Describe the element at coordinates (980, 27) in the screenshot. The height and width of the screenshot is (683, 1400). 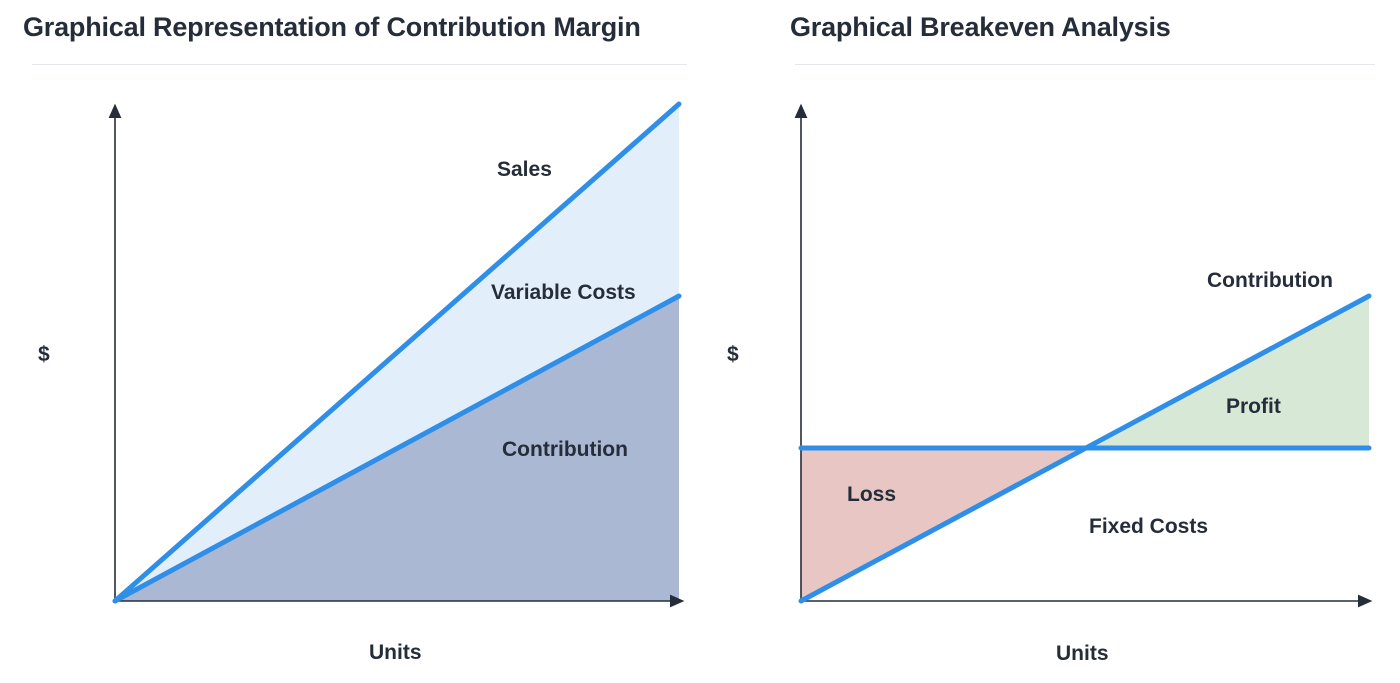
I see `panel-title: Graphical Breakeven Analysis` at that location.